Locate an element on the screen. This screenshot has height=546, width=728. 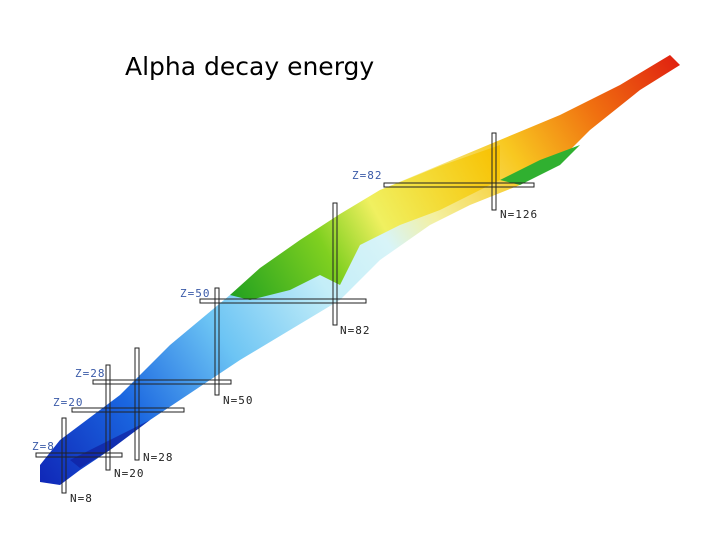
z-label: Z=8 is located at coordinates (43, 446).